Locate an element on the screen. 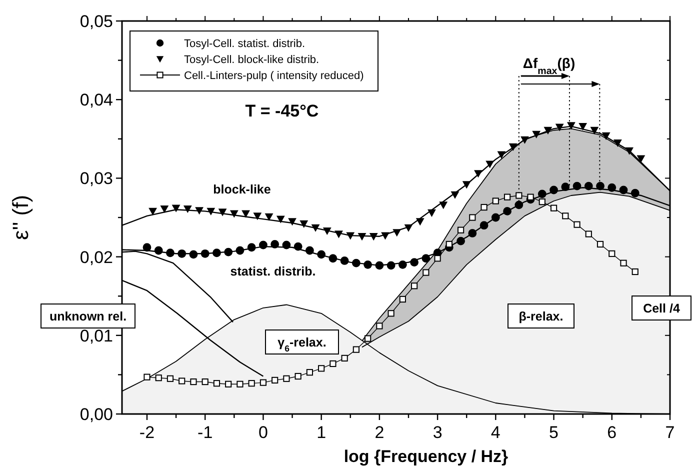  x-tick-label: 2 is located at coordinates (379, 432).